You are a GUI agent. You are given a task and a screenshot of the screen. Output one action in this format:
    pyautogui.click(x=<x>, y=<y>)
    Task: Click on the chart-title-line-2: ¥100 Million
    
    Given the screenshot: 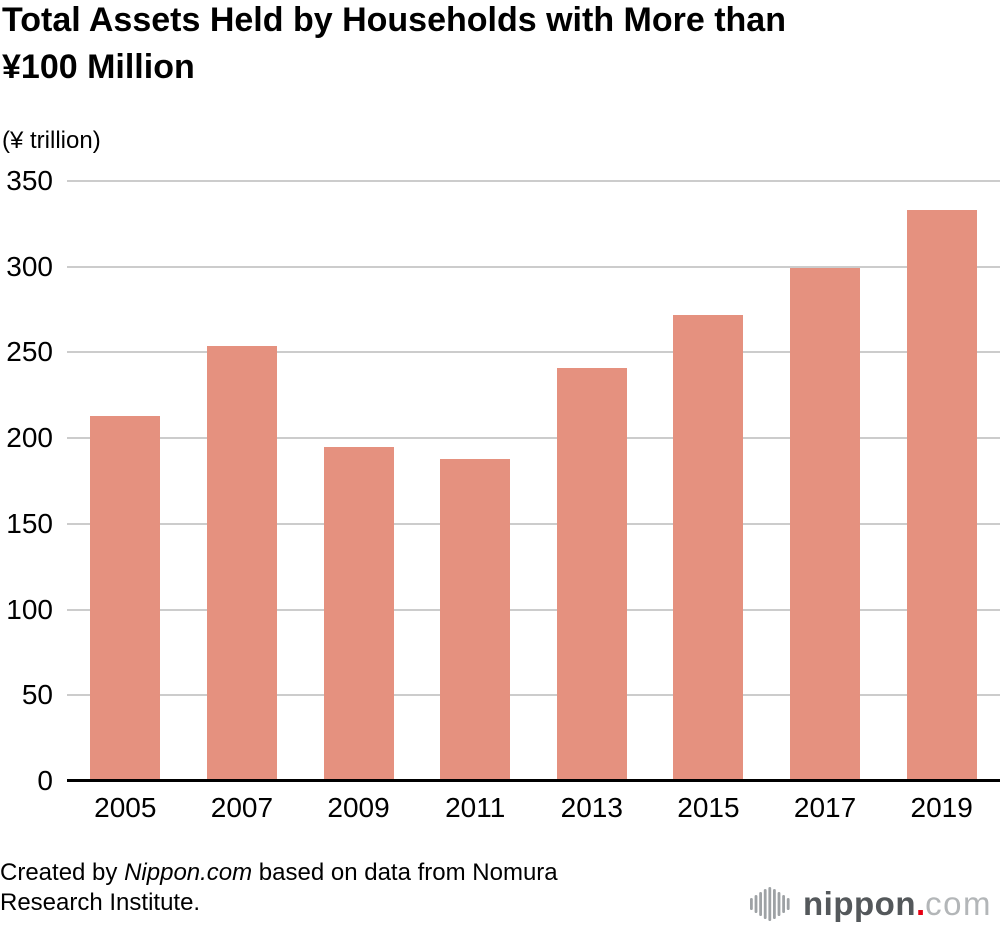 What is the action you would take?
    pyautogui.click(x=98, y=67)
    